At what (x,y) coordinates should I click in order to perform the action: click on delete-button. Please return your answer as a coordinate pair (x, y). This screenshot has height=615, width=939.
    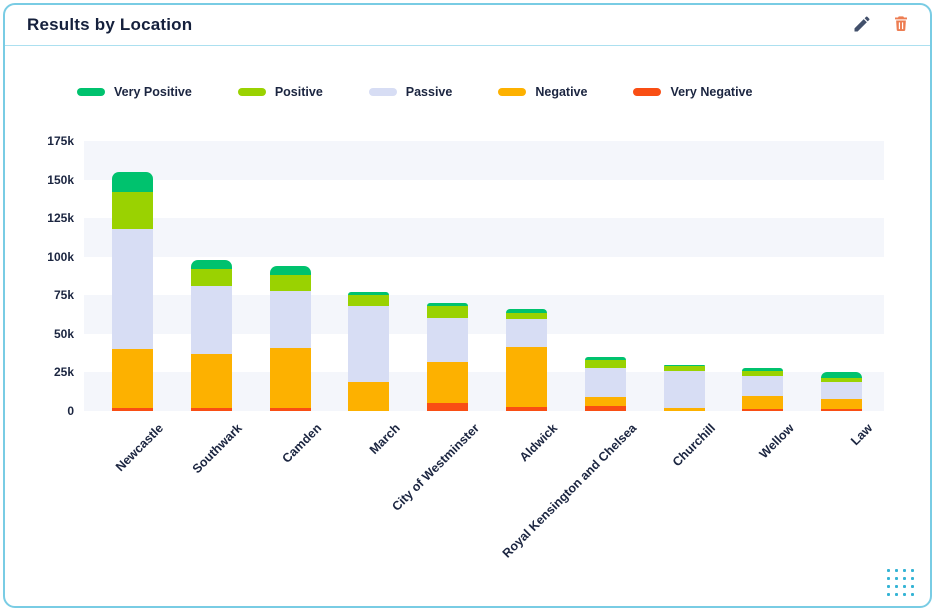
    Looking at the image, I should click on (901, 25).